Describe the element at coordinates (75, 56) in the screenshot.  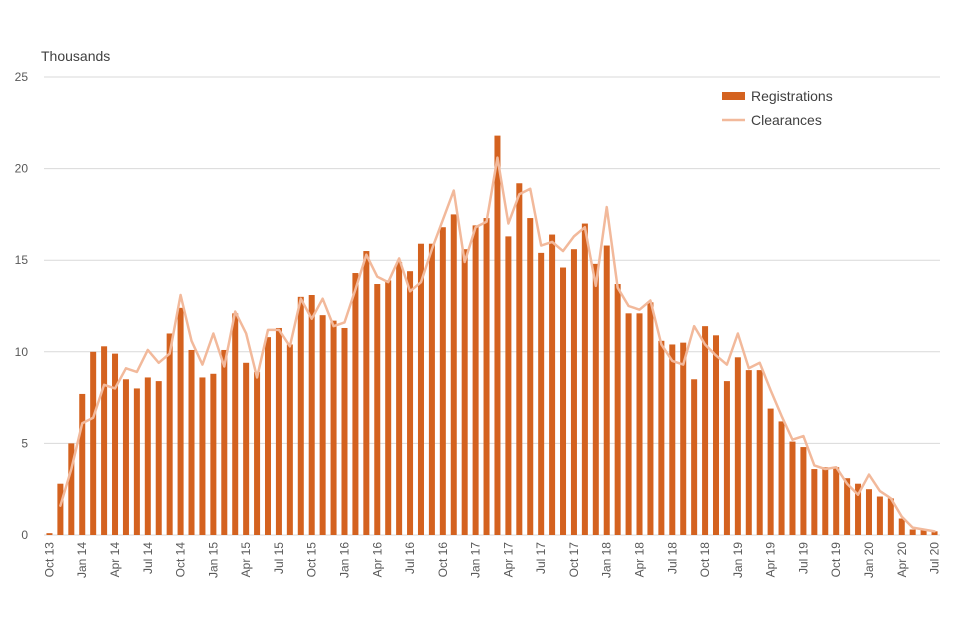
I see `y-unit-label: Thousands` at that location.